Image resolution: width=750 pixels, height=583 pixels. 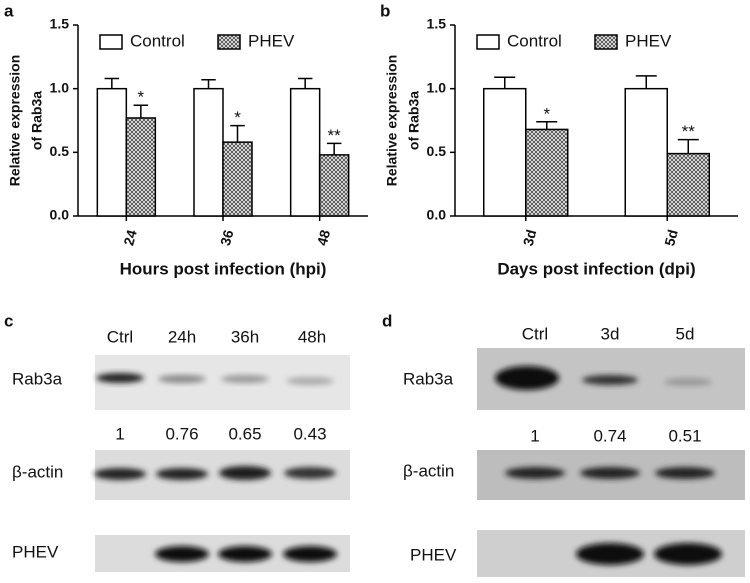 What do you see at coordinates (684, 435) in the screenshot?
I see `quantification: 0.51` at bounding box center [684, 435].